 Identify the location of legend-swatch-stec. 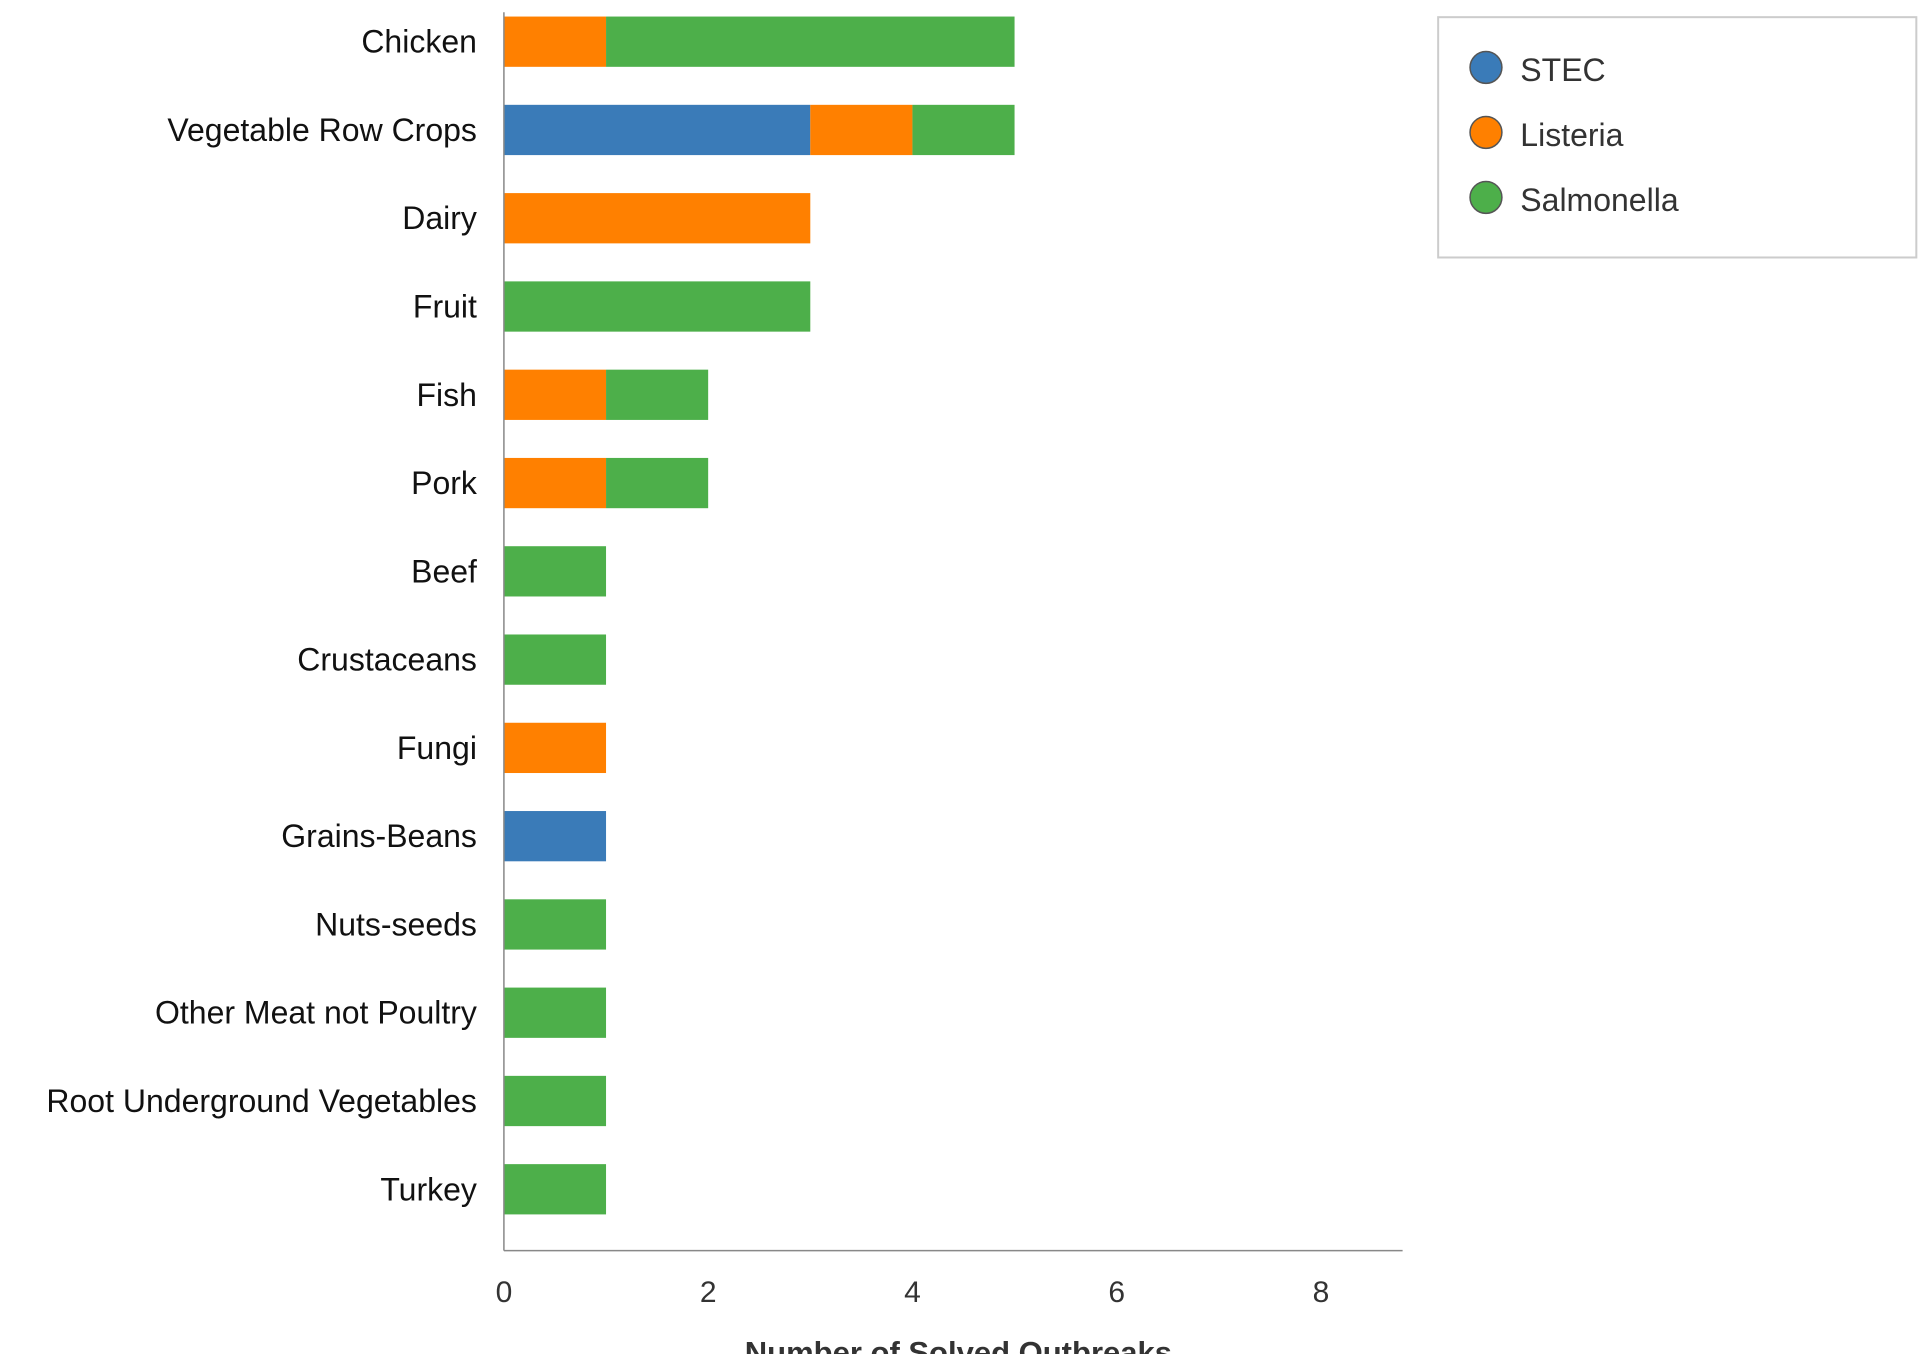
(1486, 67).